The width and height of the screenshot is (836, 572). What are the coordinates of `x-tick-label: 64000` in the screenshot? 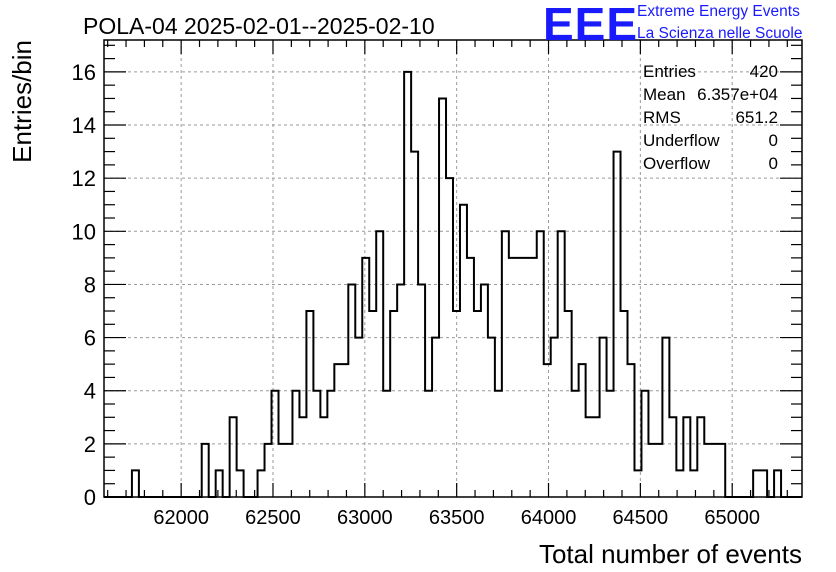 It's located at (549, 518).